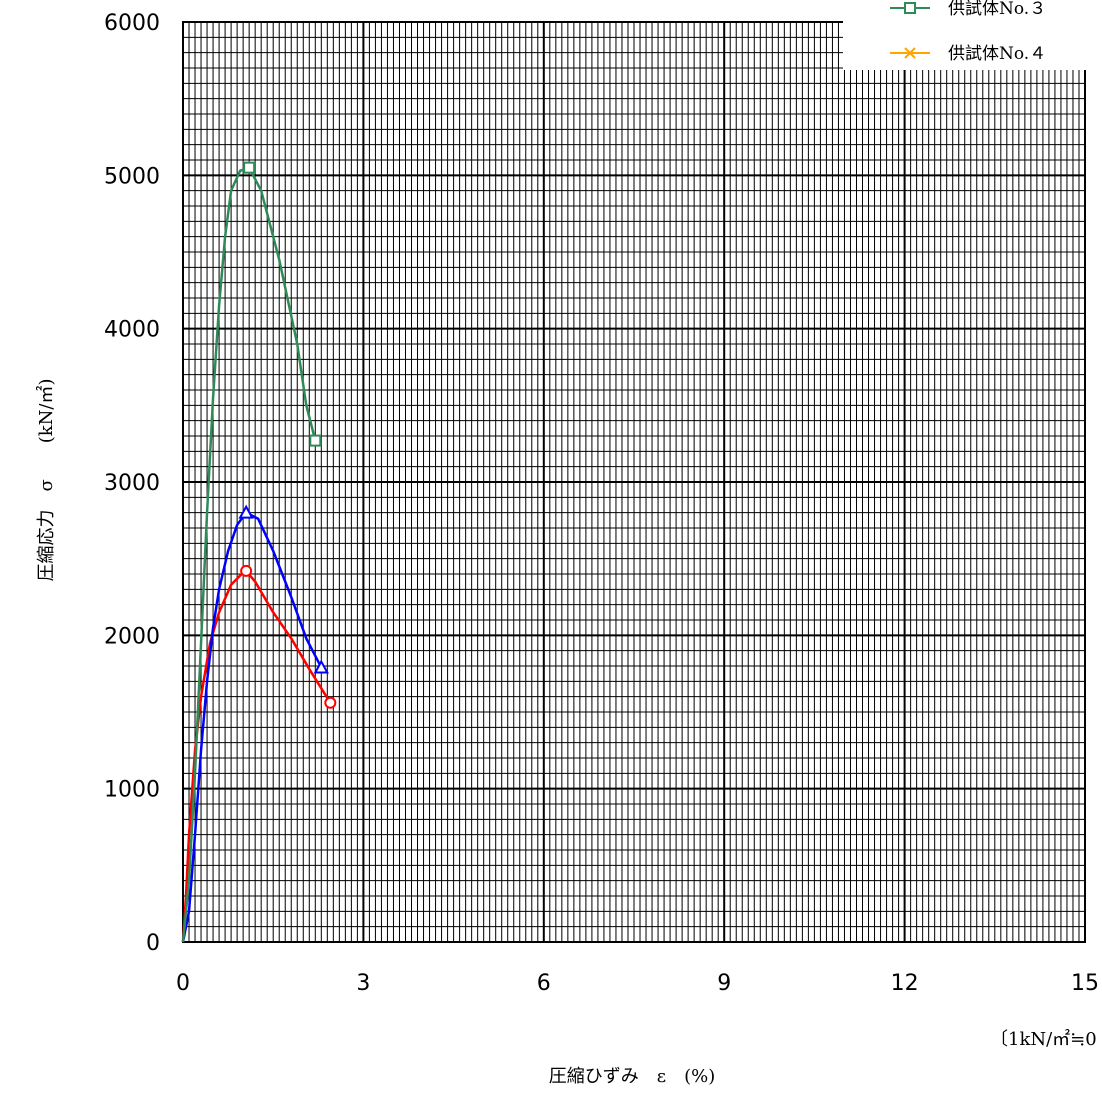 This screenshot has width=1102, height=1096. I want to click on marker-stroke, so click(910, 53).